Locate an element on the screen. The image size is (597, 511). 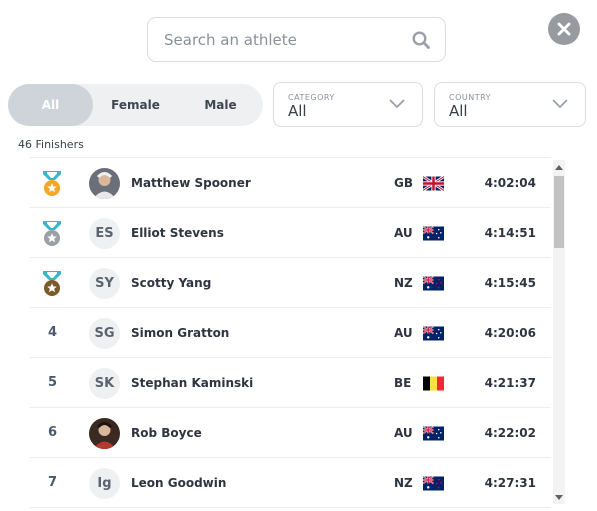
avatar: SK is located at coordinates (104, 383).